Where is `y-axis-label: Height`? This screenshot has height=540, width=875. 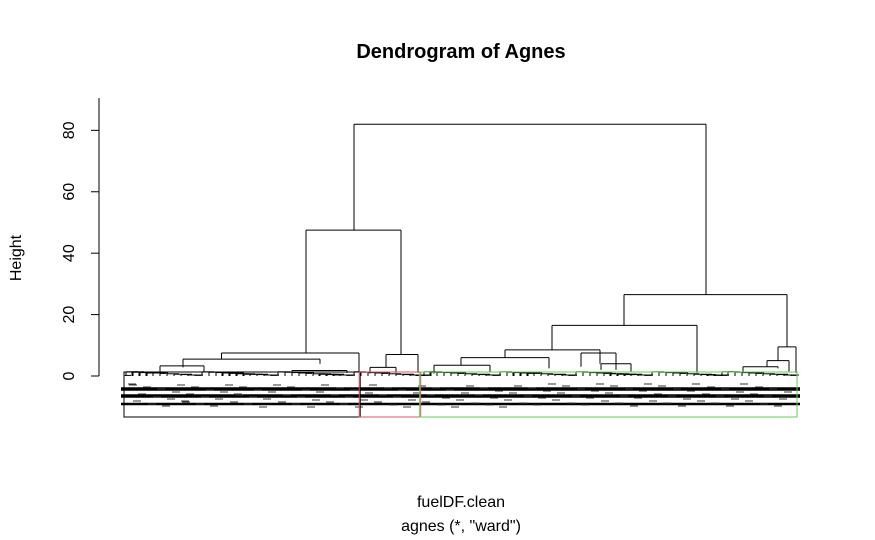
y-axis-label: Height is located at coordinates (16, 257).